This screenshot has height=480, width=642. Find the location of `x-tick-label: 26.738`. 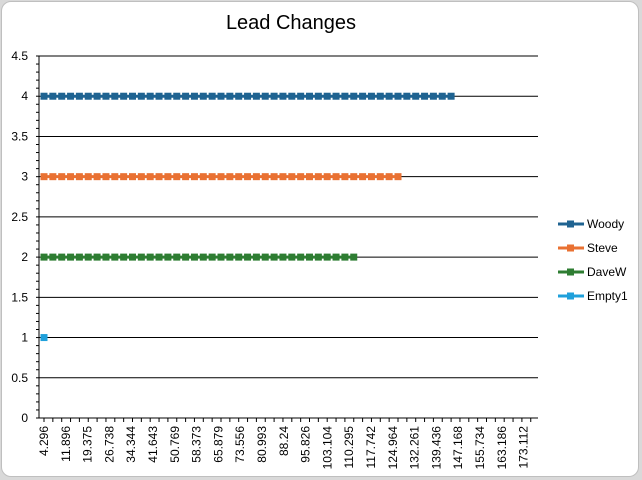

x-tick-label: 26.738 is located at coordinates (109, 444).